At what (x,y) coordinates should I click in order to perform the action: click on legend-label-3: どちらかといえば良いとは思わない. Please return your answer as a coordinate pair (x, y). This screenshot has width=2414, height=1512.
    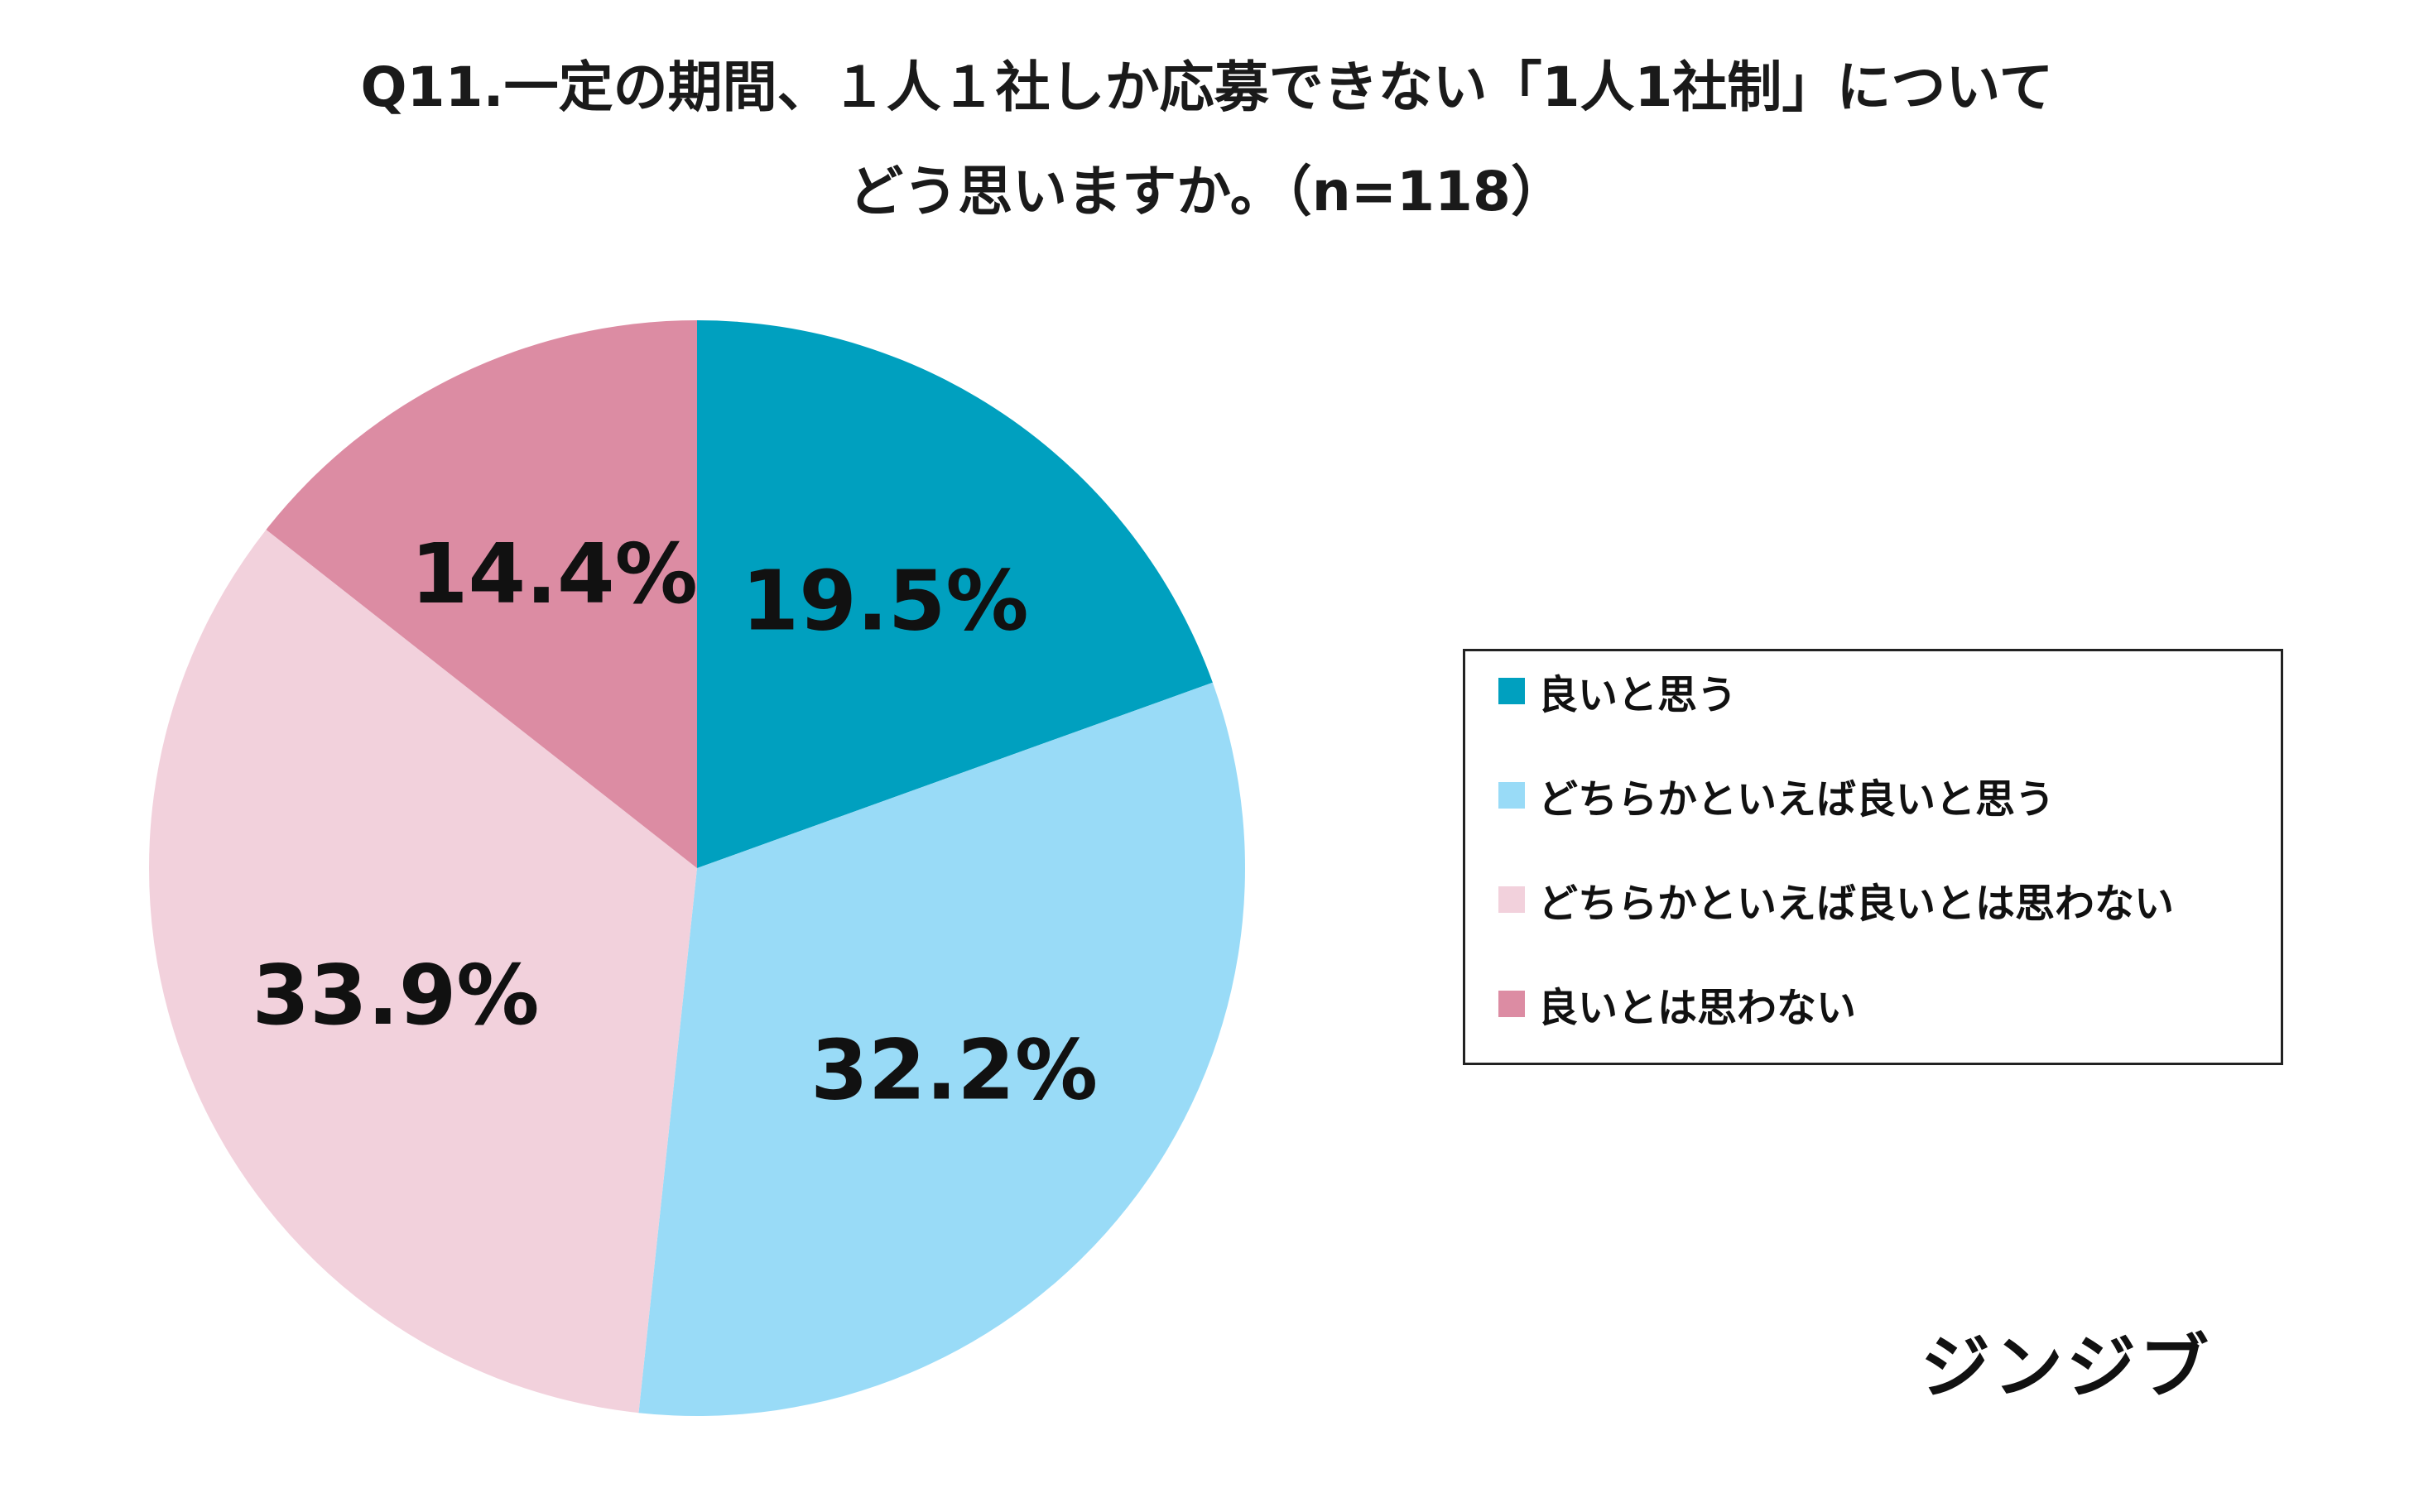
    Looking at the image, I should click on (1856, 904).